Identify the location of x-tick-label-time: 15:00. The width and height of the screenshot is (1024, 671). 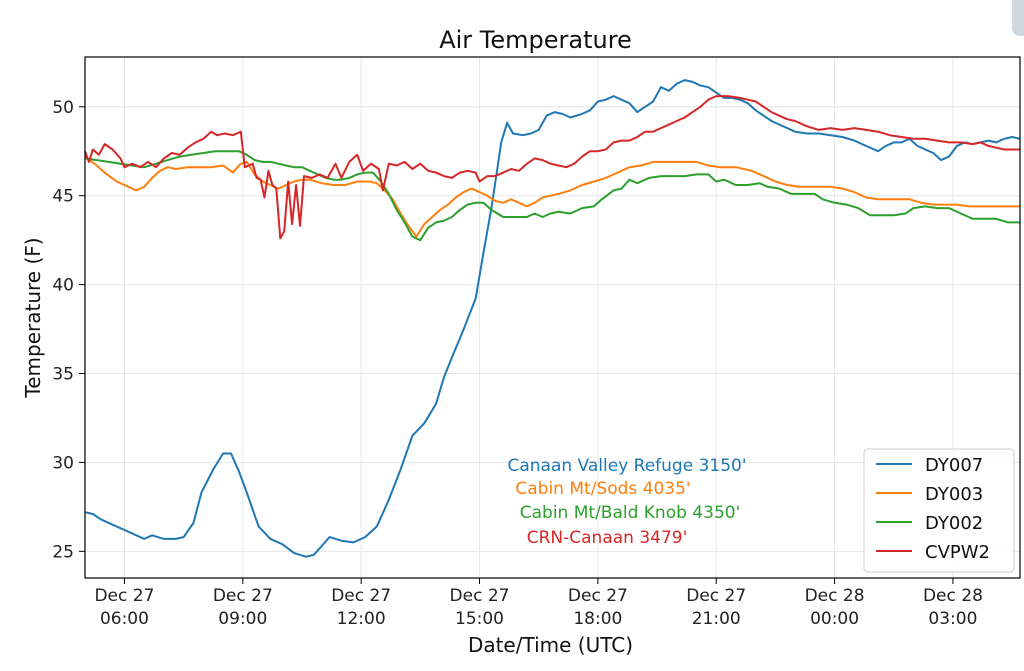
(479, 619).